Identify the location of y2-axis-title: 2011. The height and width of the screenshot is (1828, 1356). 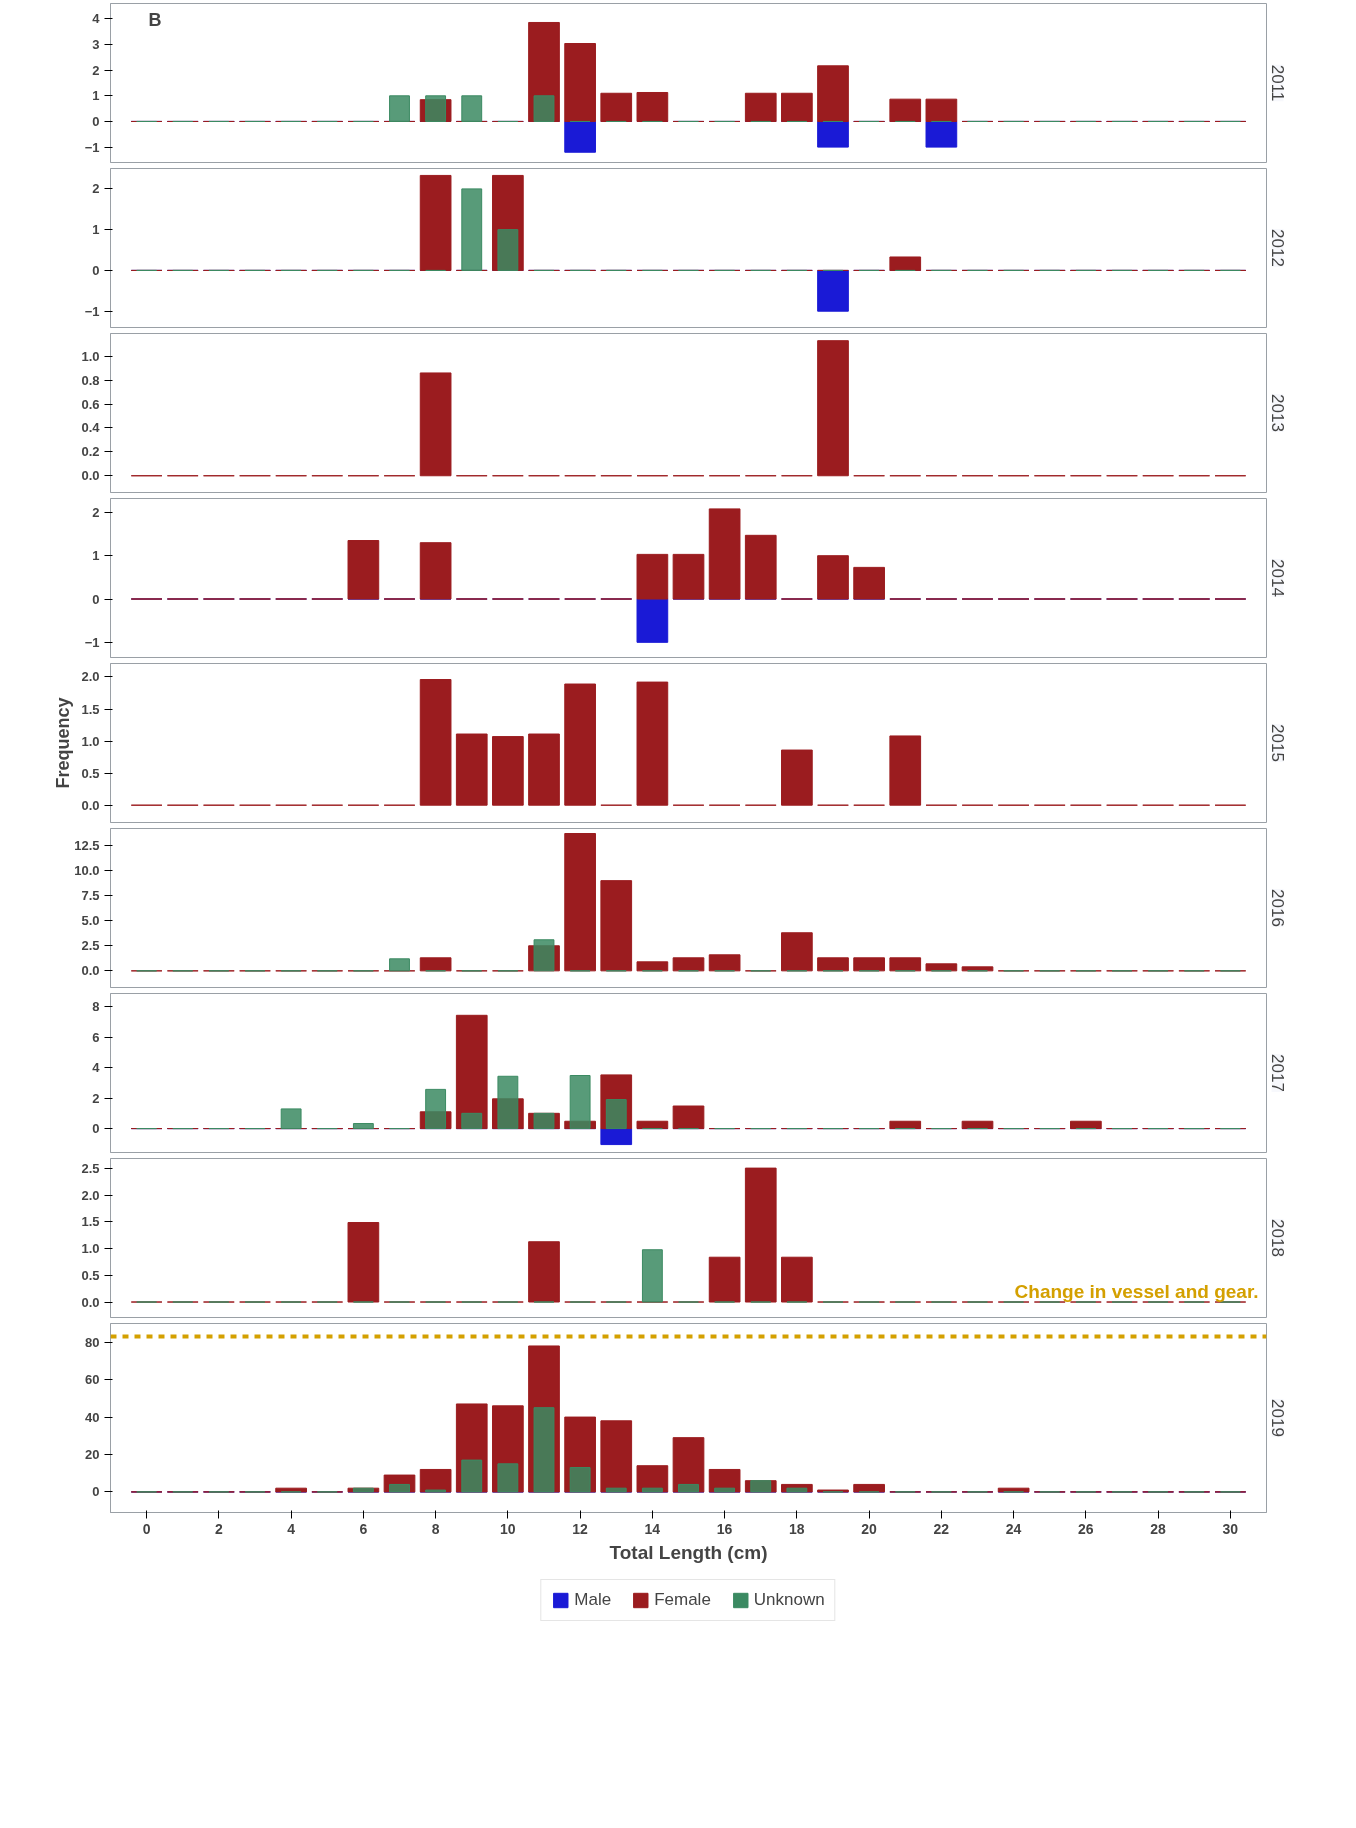
(1277, 83).